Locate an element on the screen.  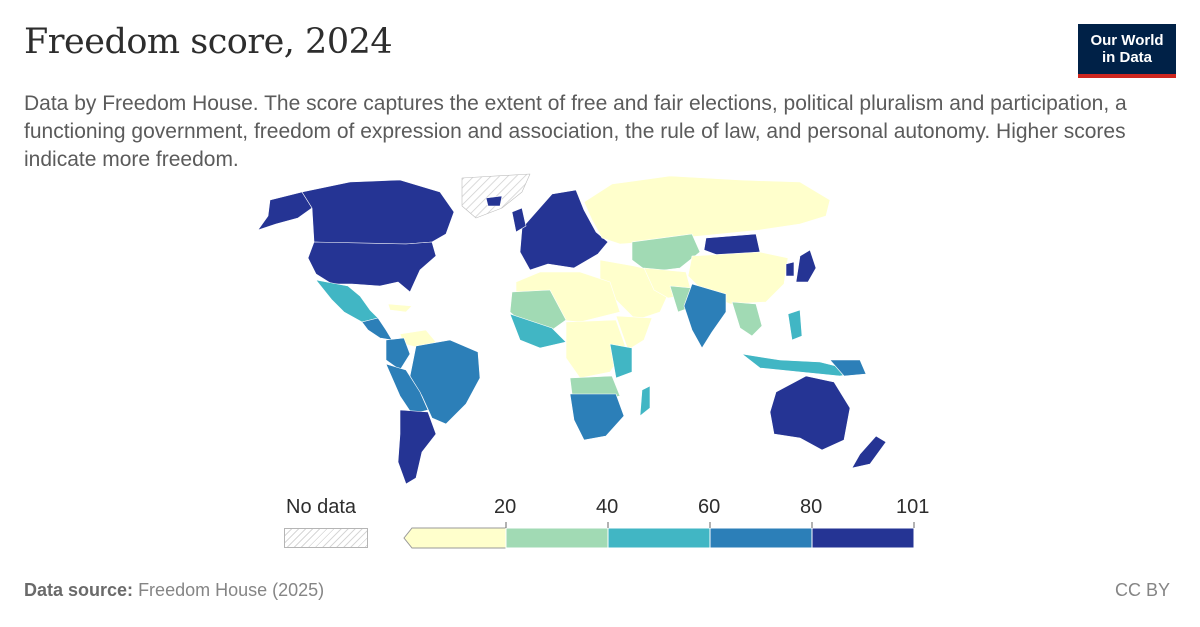
europe is located at coordinates (564, 230).